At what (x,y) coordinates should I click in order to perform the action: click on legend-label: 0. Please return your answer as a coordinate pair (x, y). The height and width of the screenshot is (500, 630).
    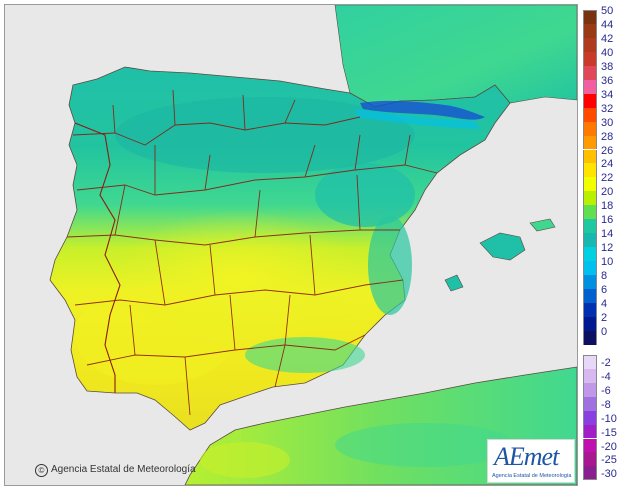
    Looking at the image, I should click on (604, 331).